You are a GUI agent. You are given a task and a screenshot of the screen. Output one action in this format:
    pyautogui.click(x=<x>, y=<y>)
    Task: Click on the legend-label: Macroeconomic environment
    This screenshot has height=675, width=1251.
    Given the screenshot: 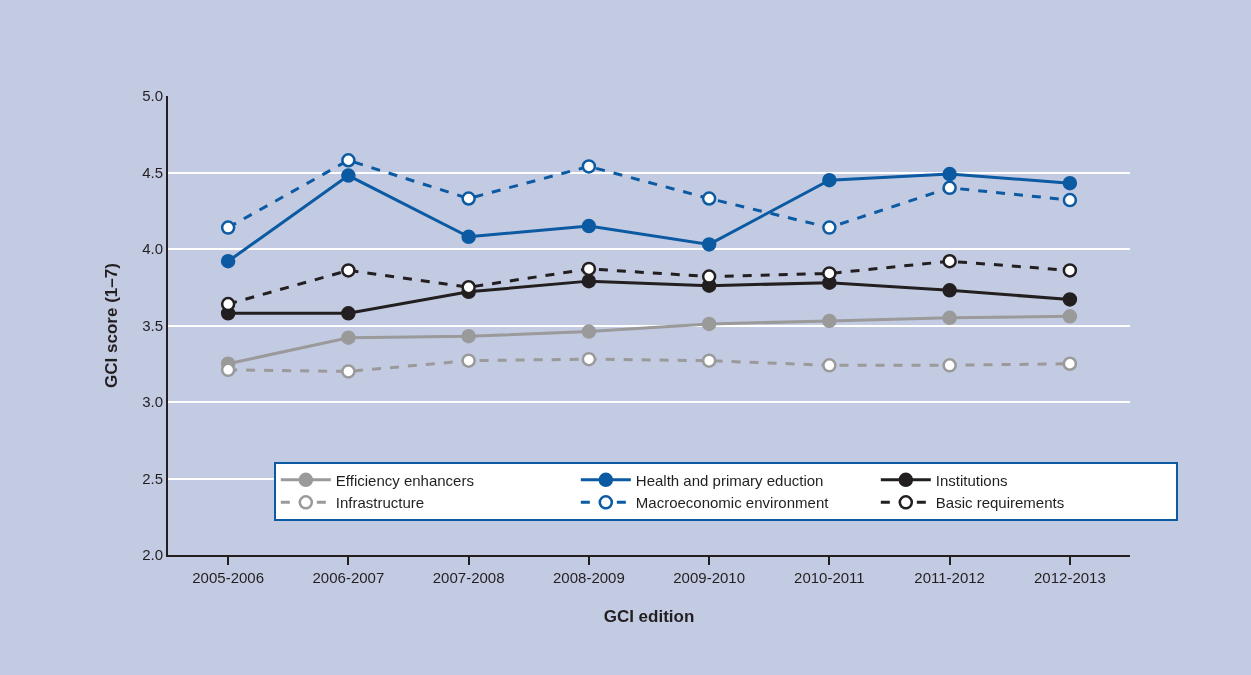 What is the action you would take?
    pyautogui.click(x=732, y=503)
    